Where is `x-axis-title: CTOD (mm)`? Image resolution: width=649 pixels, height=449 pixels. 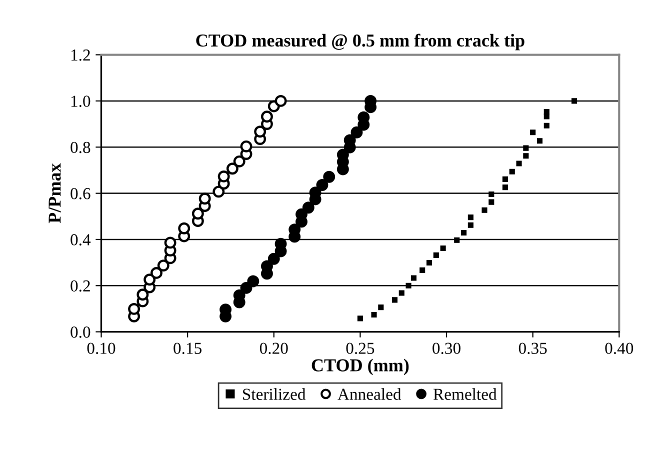
x-axis-title: CTOD (mm) is located at coordinates (360, 367).